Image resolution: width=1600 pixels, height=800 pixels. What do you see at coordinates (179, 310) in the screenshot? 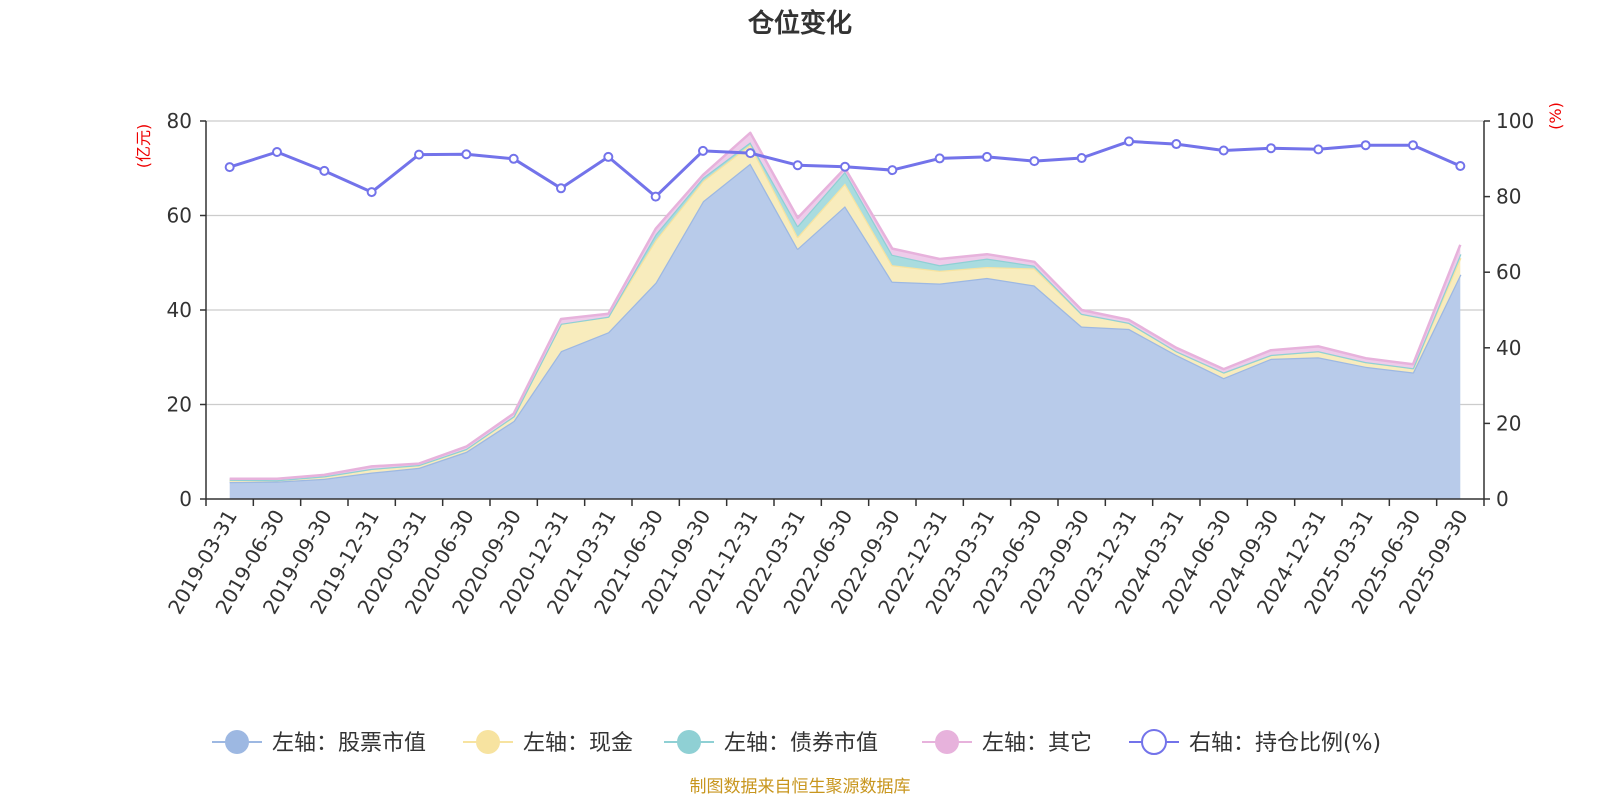
I see `left-axis-tick-label: 40` at bounding box center [179, 310].